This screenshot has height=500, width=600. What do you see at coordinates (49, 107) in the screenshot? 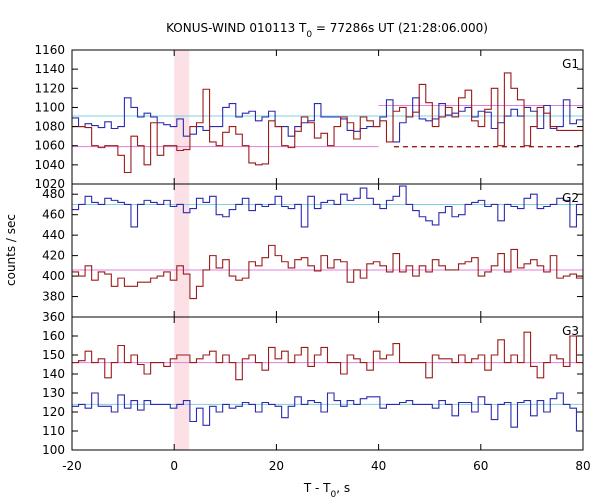
I see `y-tick-label: 1100` at bounding box center [49, 107].